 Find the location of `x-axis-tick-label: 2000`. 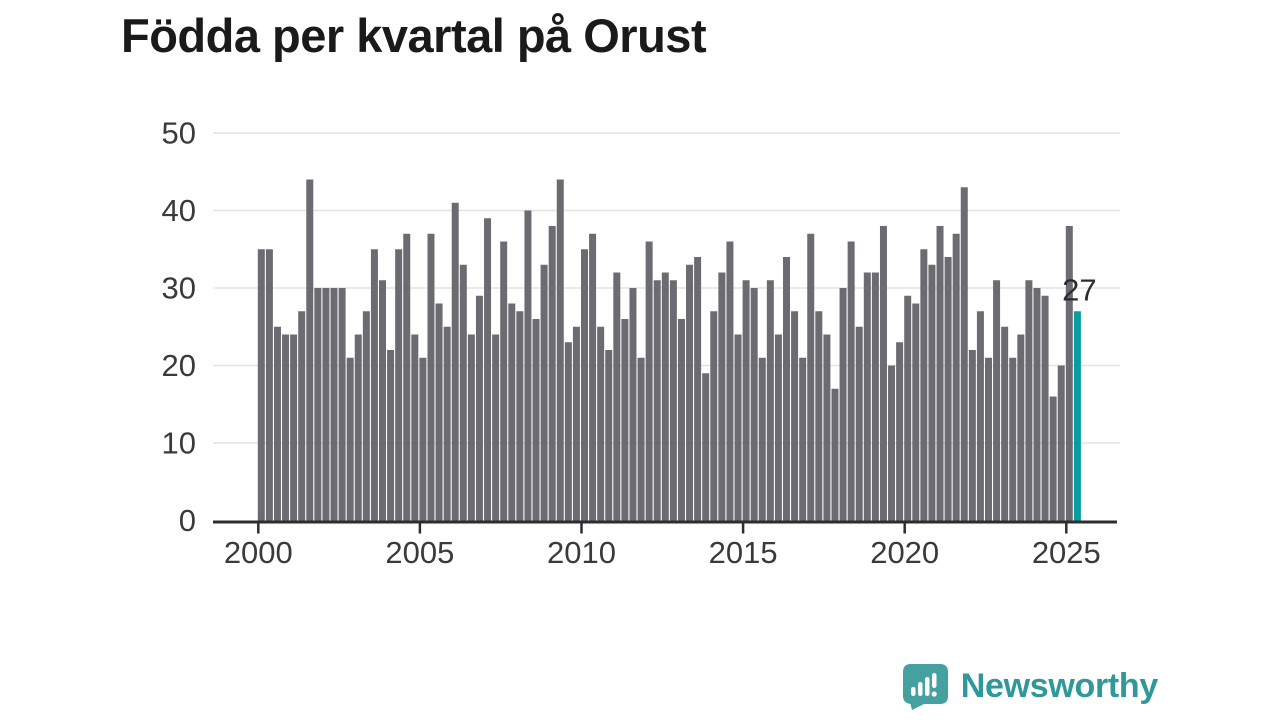

x-axis-tick-label: 2000 is located at coordinates (258, 552).